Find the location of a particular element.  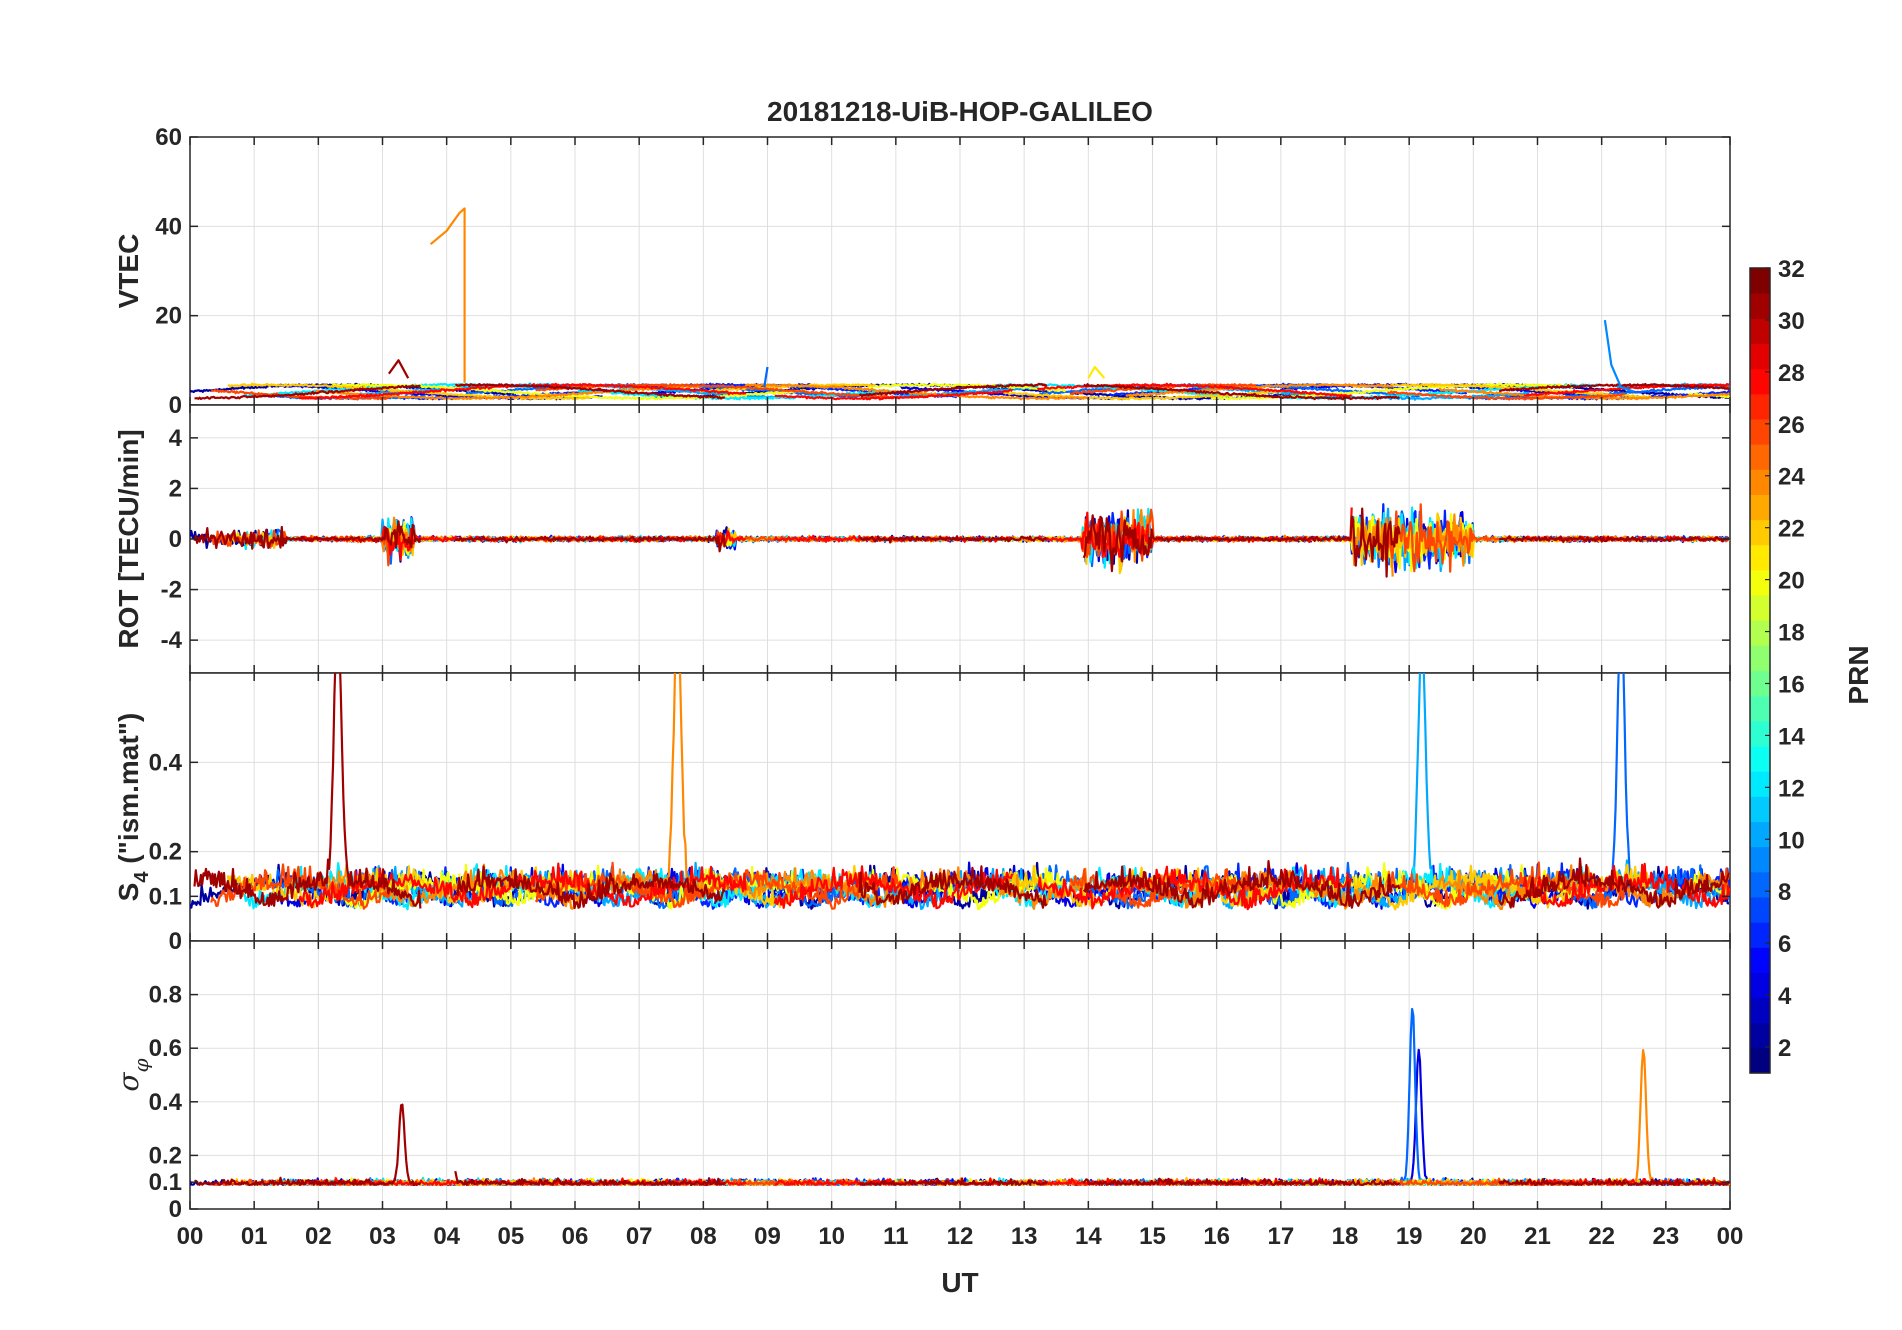

y-tick-label: 0.6 is located at coordinates (165, 1048).